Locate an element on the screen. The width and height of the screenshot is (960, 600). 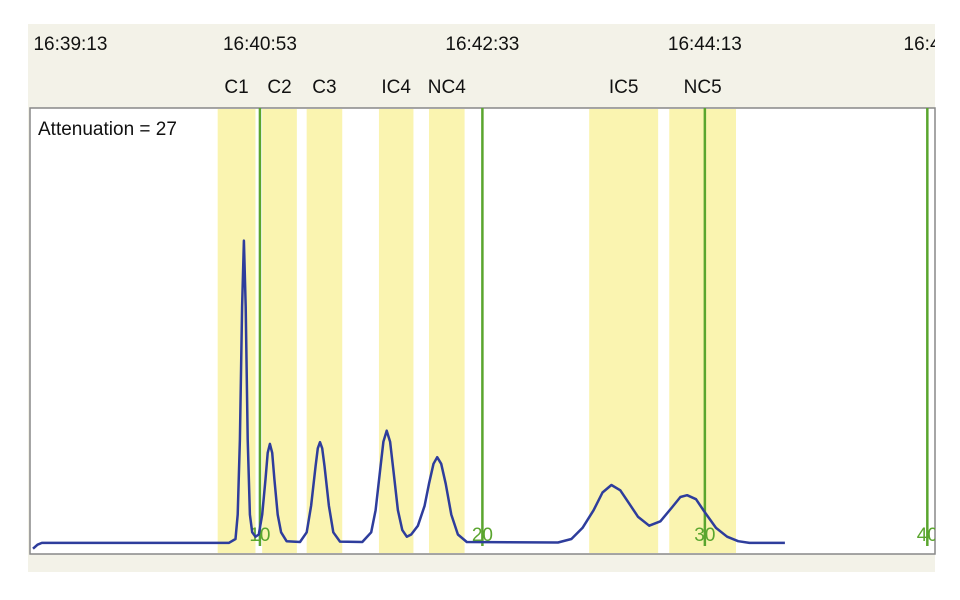
marker-label: 20 is located at coordinates (482, 535).